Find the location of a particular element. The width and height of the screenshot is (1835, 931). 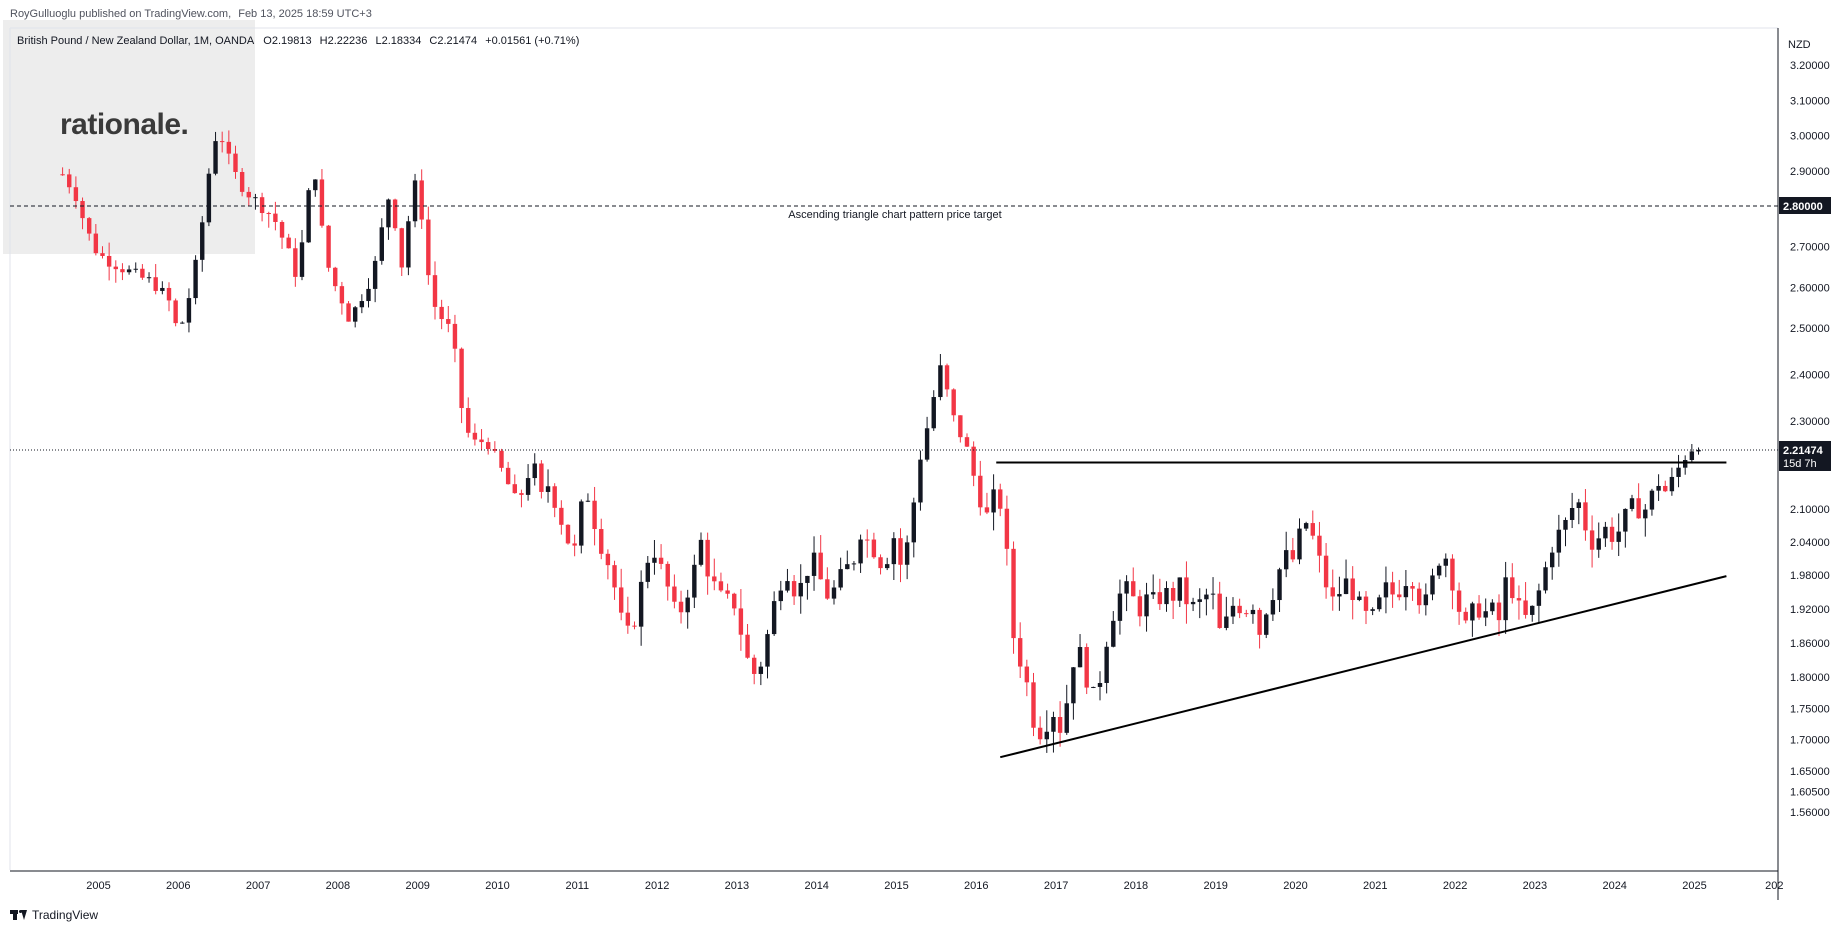

current-price-label-bg is located at coordinates (1805, 455).